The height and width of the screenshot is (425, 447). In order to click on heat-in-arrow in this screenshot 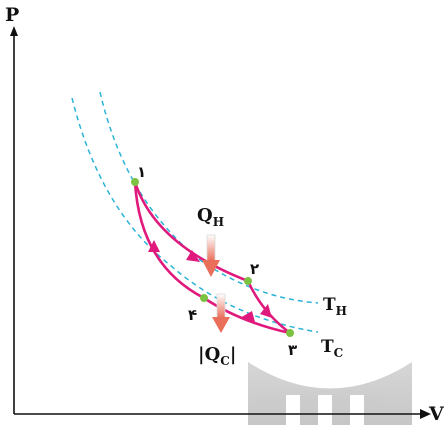, I will do `click(211, 255)`.